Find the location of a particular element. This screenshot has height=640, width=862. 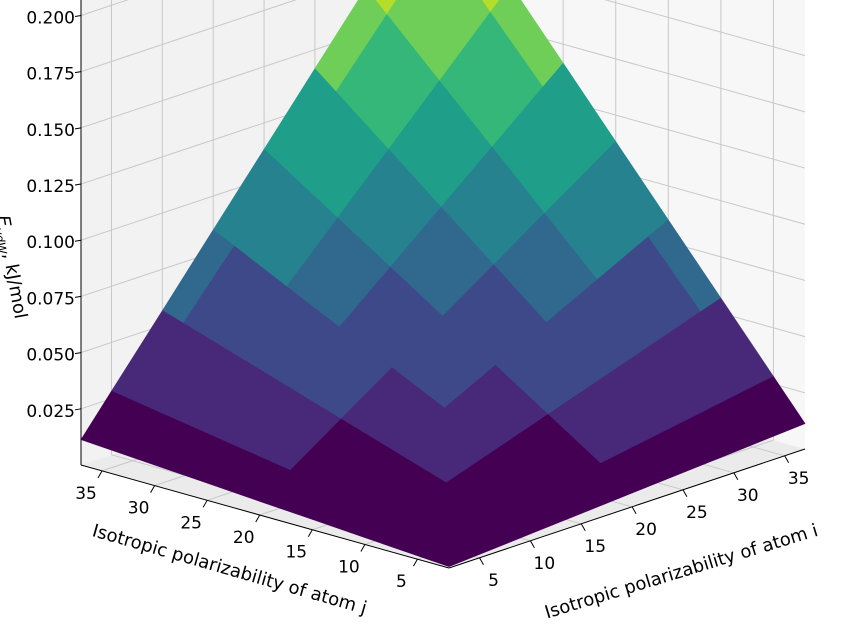

z-tick-label: 0.200 is located at coordinates (50, 18).